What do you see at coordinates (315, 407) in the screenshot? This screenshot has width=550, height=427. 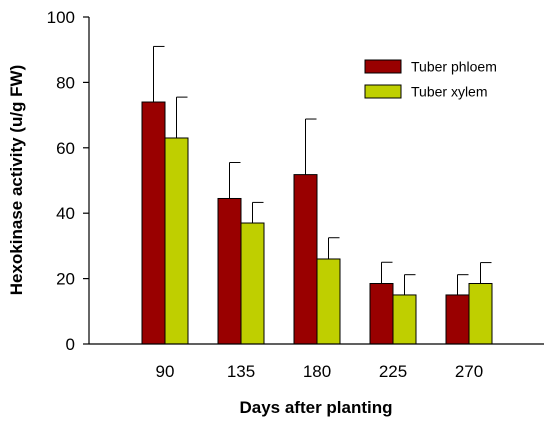 I see `x-axis-title: Days after planting` at bounding box center [315, 407].